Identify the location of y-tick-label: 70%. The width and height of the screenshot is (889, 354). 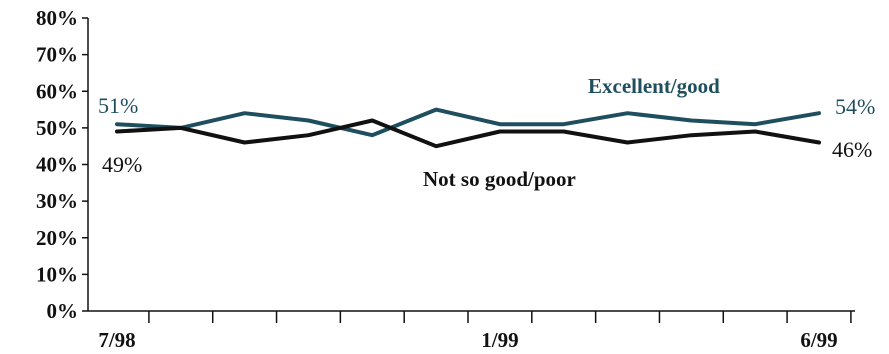
(57, 55).